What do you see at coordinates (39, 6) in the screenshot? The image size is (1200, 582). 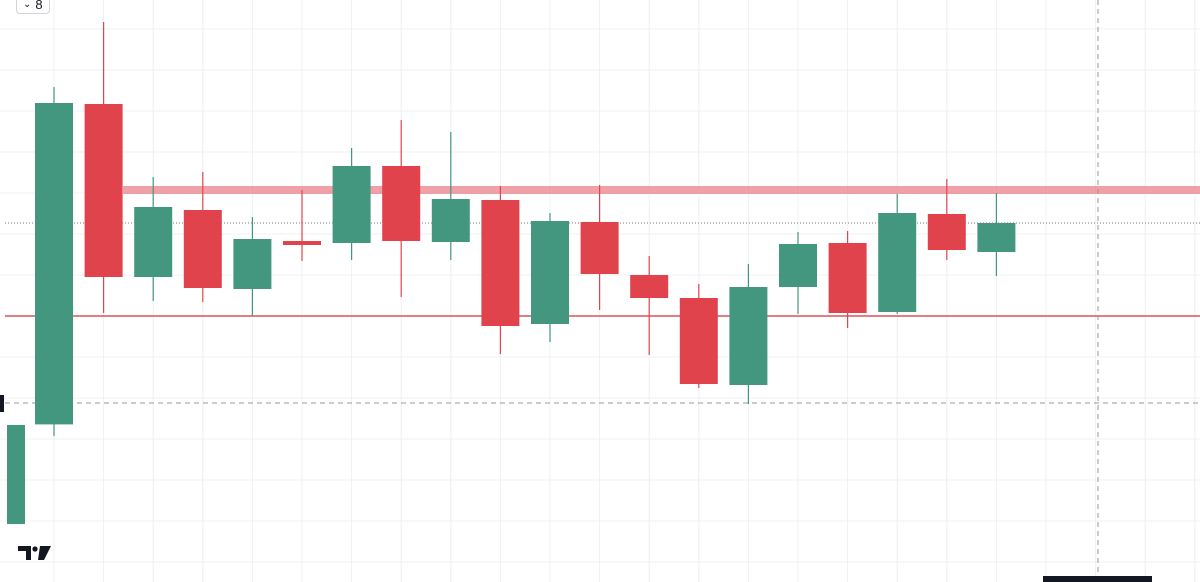 I see `indicator-count: 8` at bounding box center [39, 6].